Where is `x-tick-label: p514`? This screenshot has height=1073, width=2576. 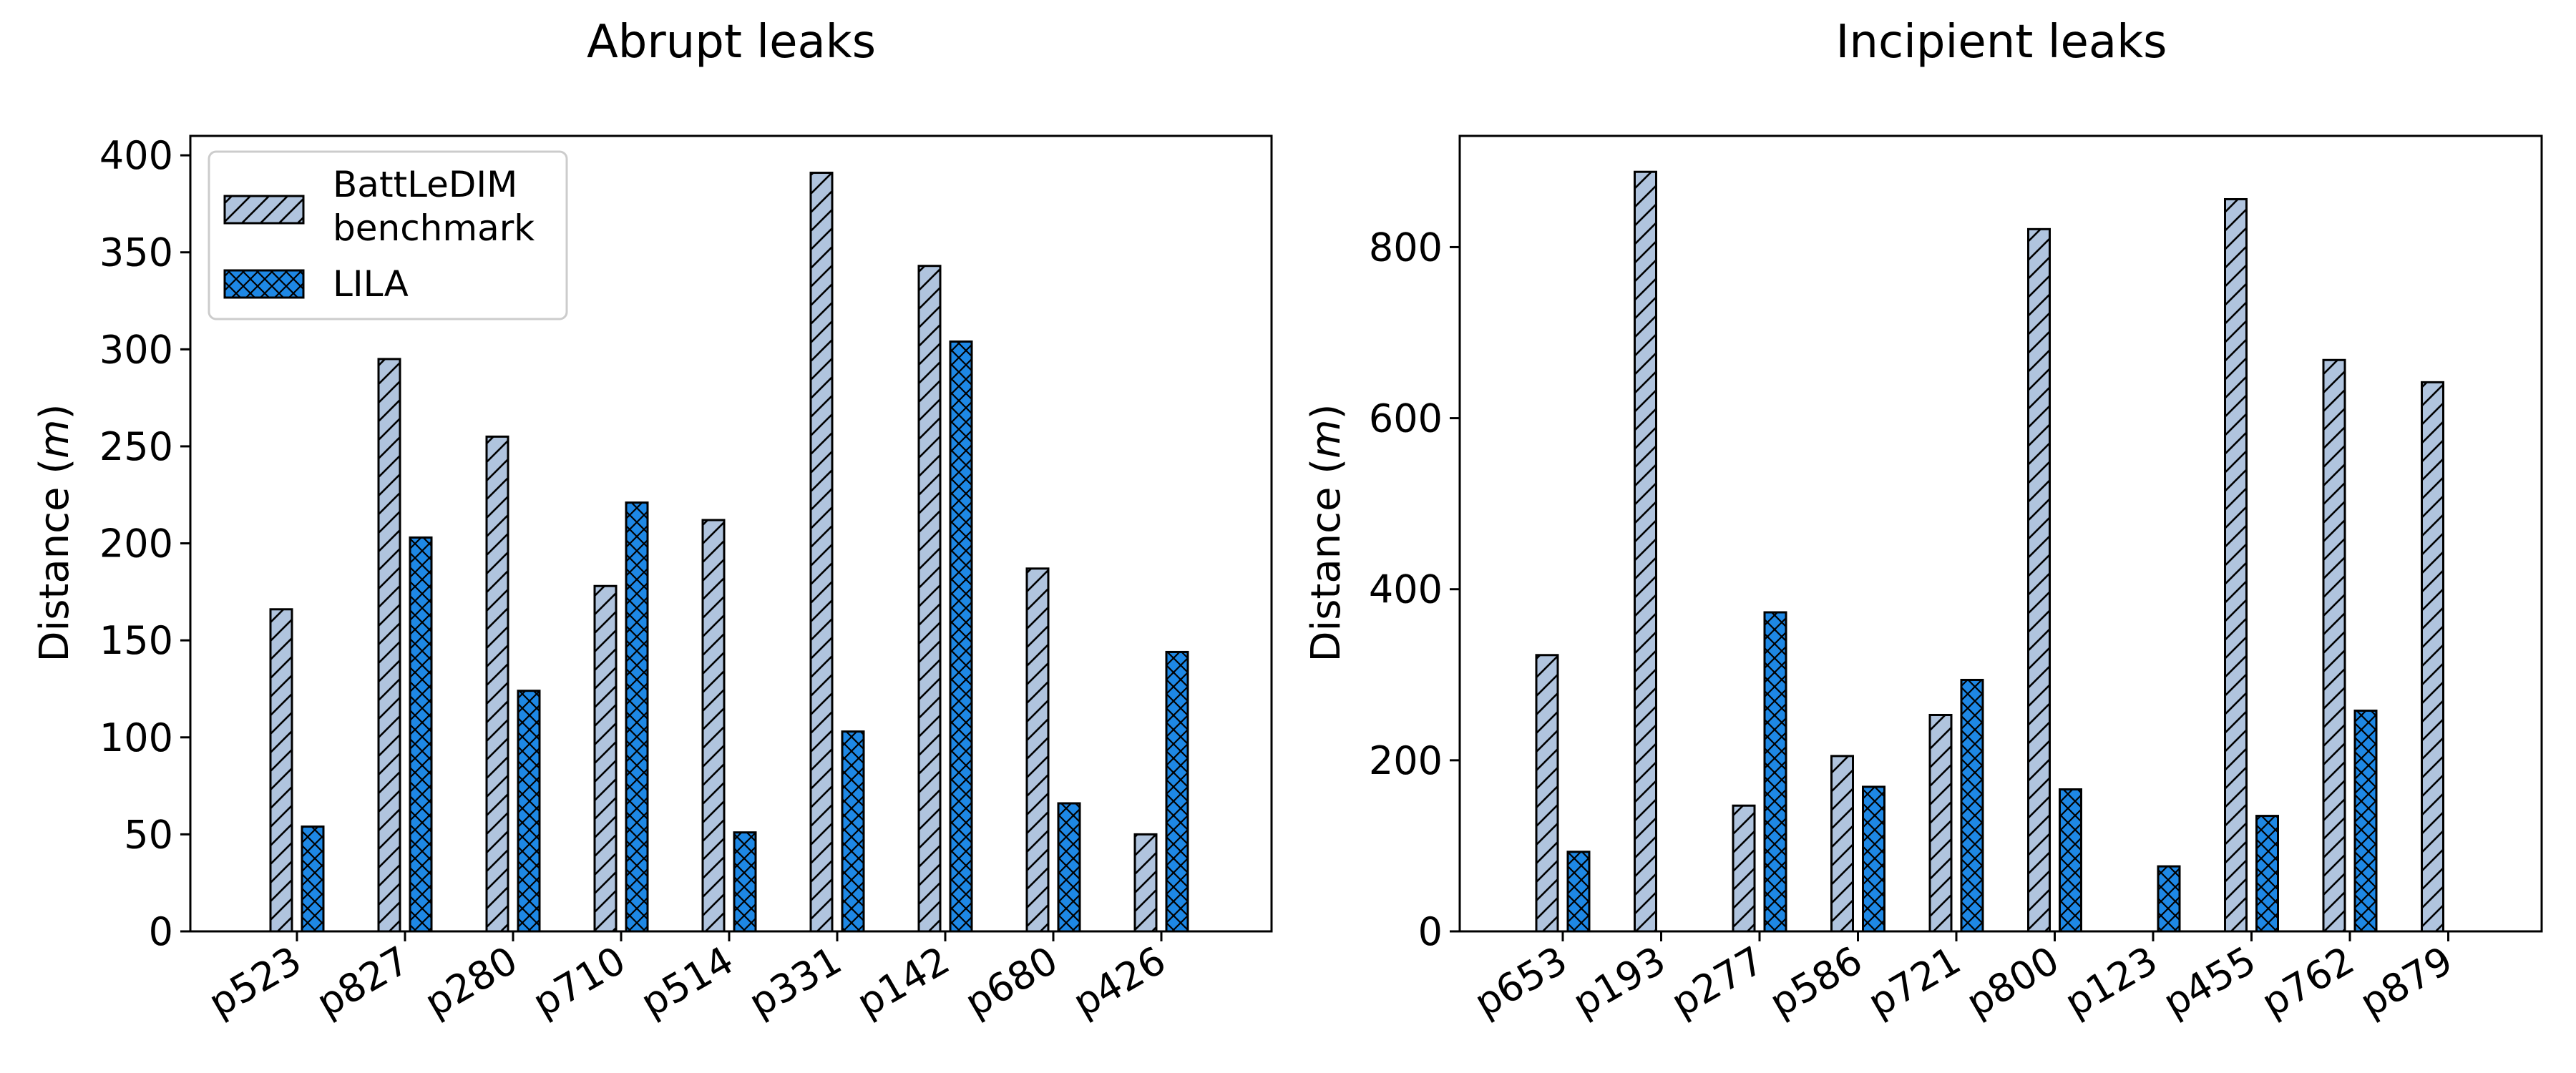 x-tick-label: p514 is located at coordinates (687, 982).